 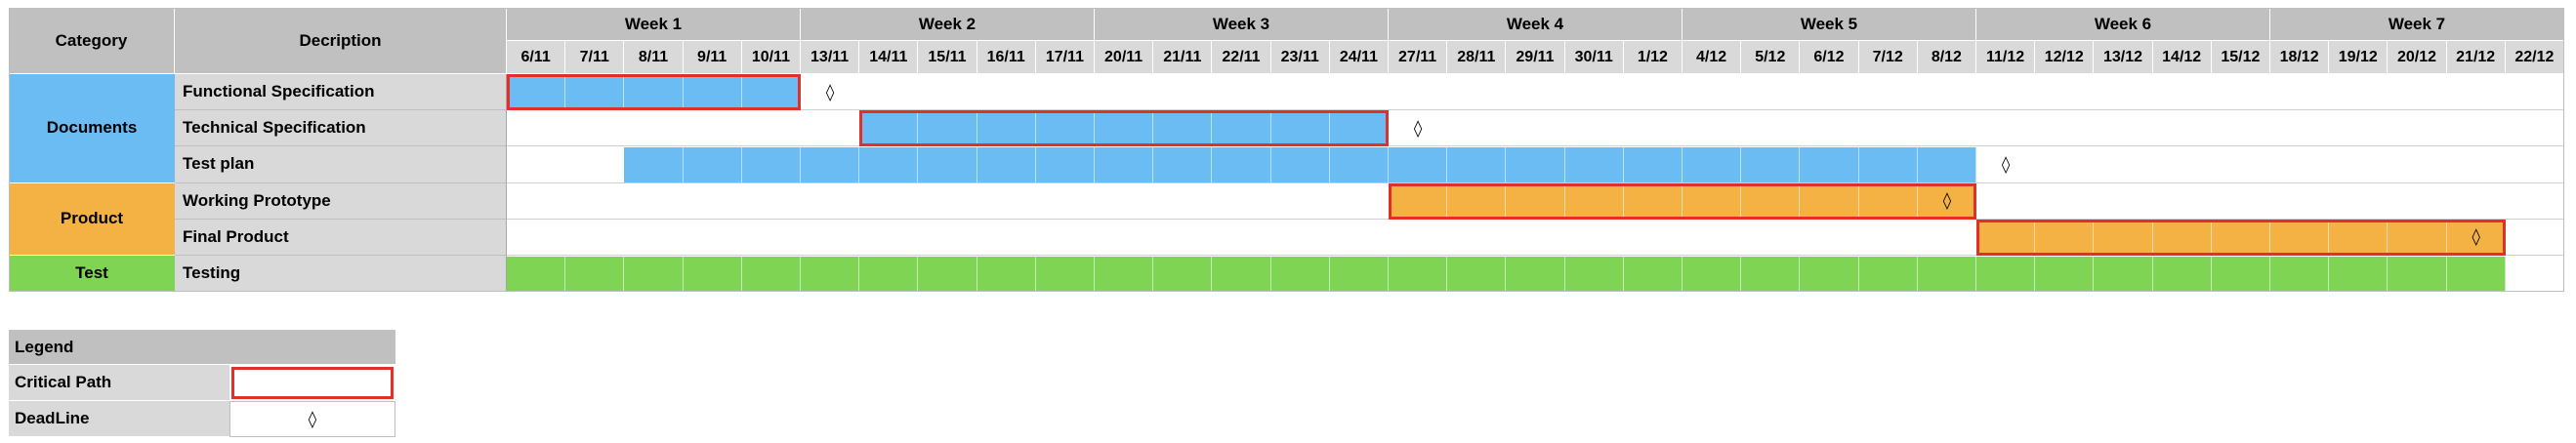 What do you see at coordinates (2123, 25) in the screenshot?
I see `week-header: Week 6` at bounding box center [2123, 25].